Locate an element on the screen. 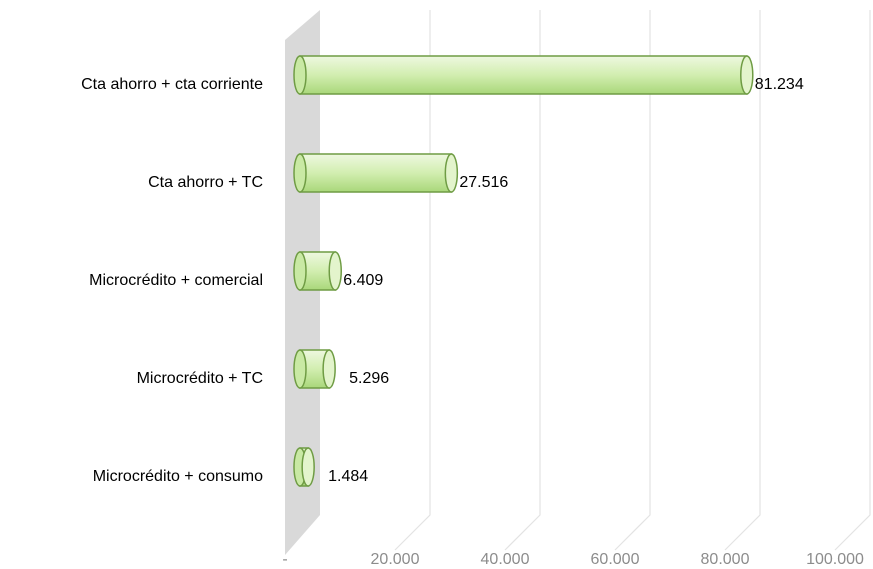 This screenshot has height=569, width=873. y-tick-label: Microcrédito + comercial is located at coordinates (176, 280).